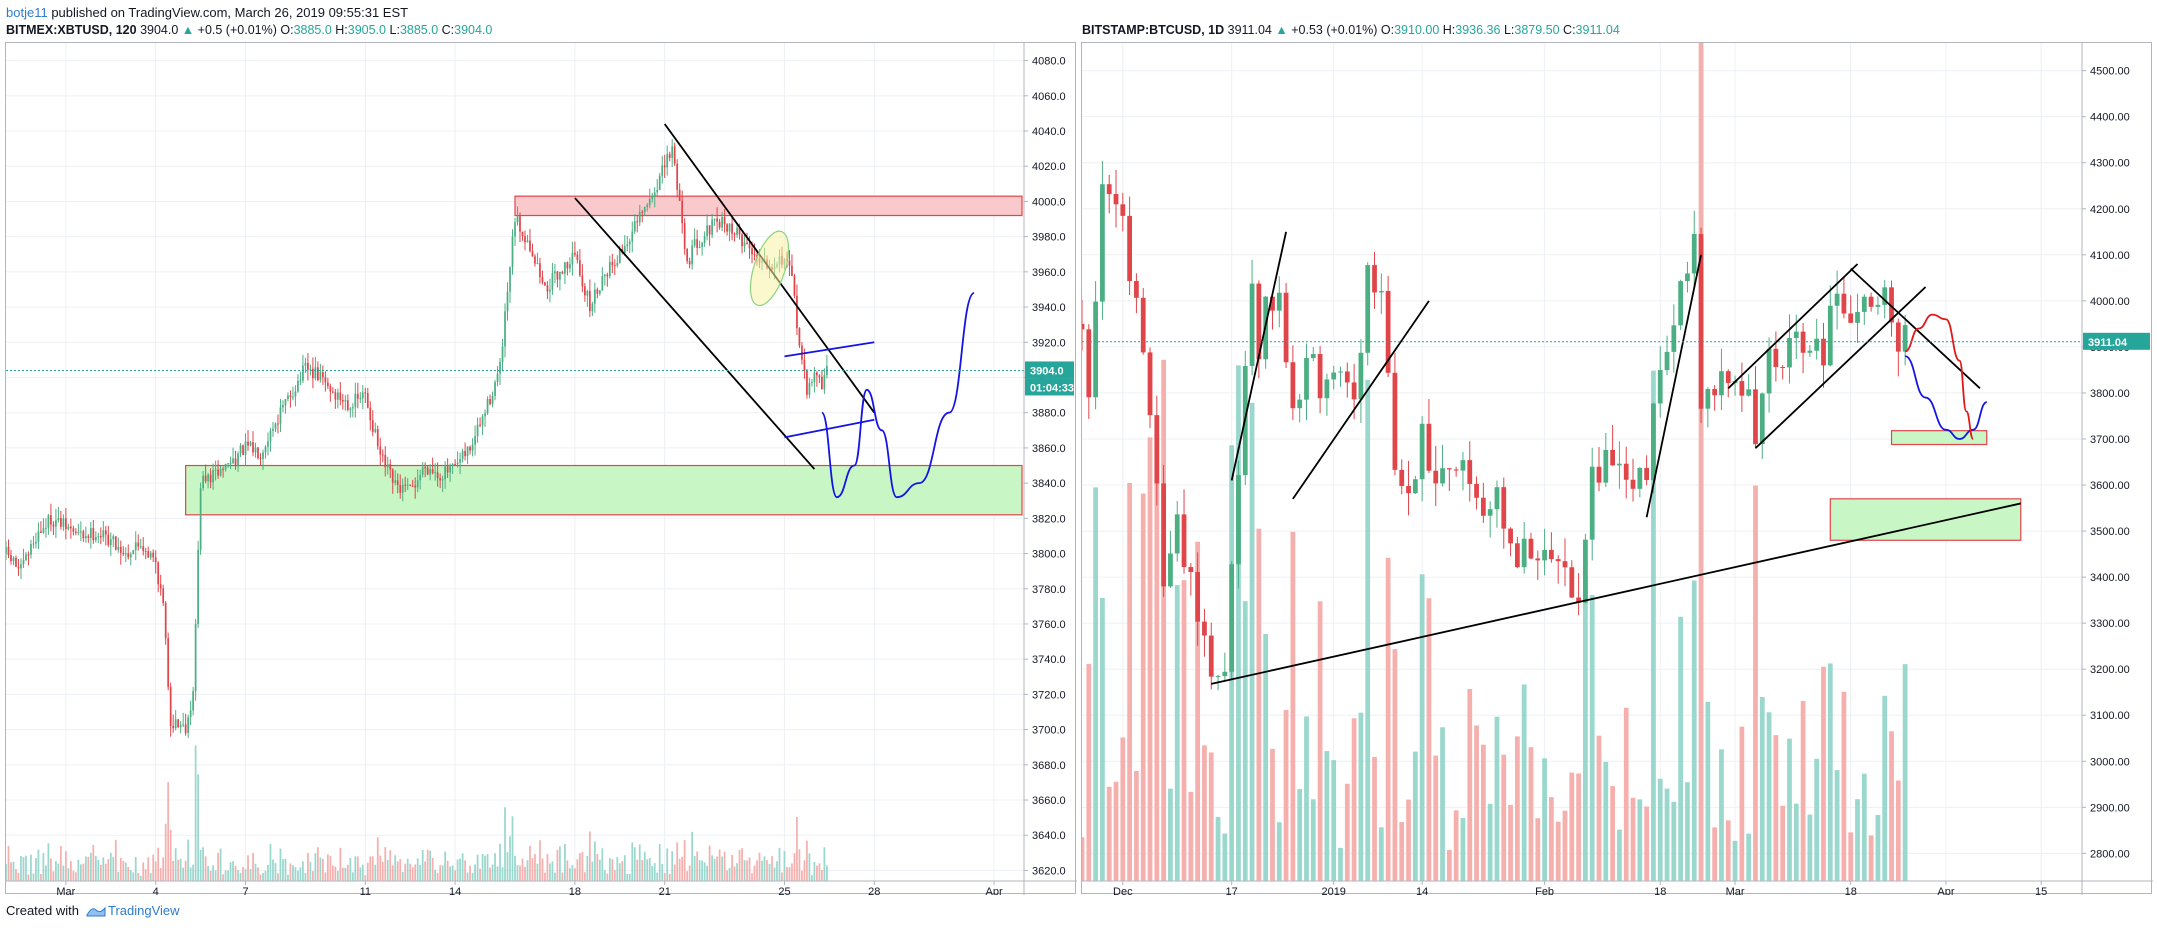  I want to click on time-tick-label: 25, so click(784, 890).